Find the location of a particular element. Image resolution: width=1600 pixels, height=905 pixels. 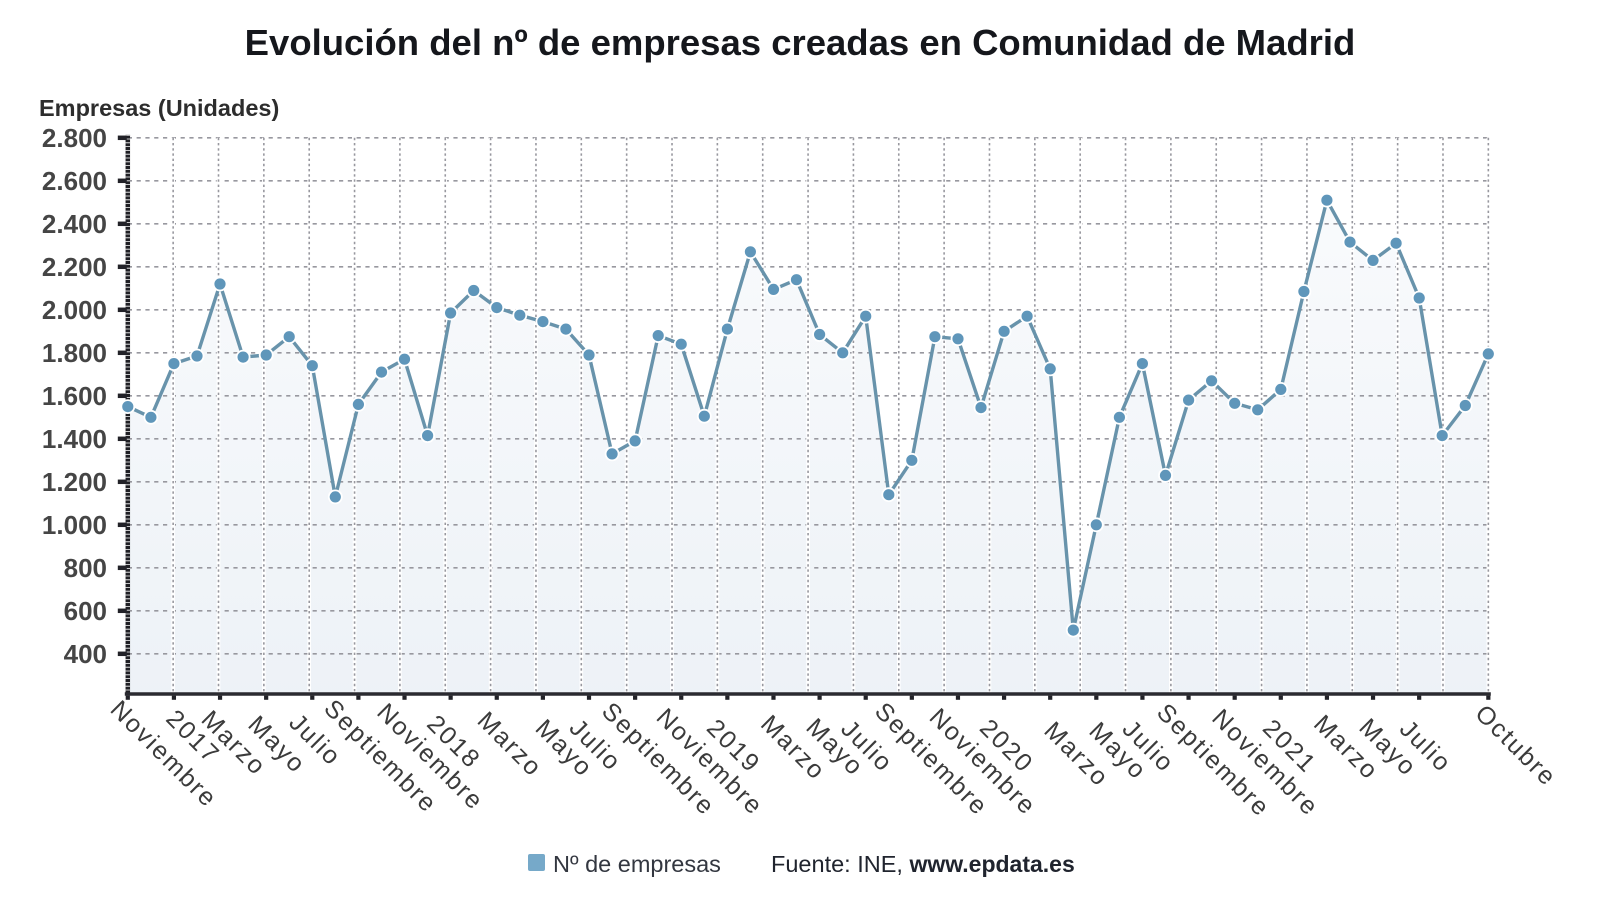

svg-text: 800 is located at coordinates (85, 568).